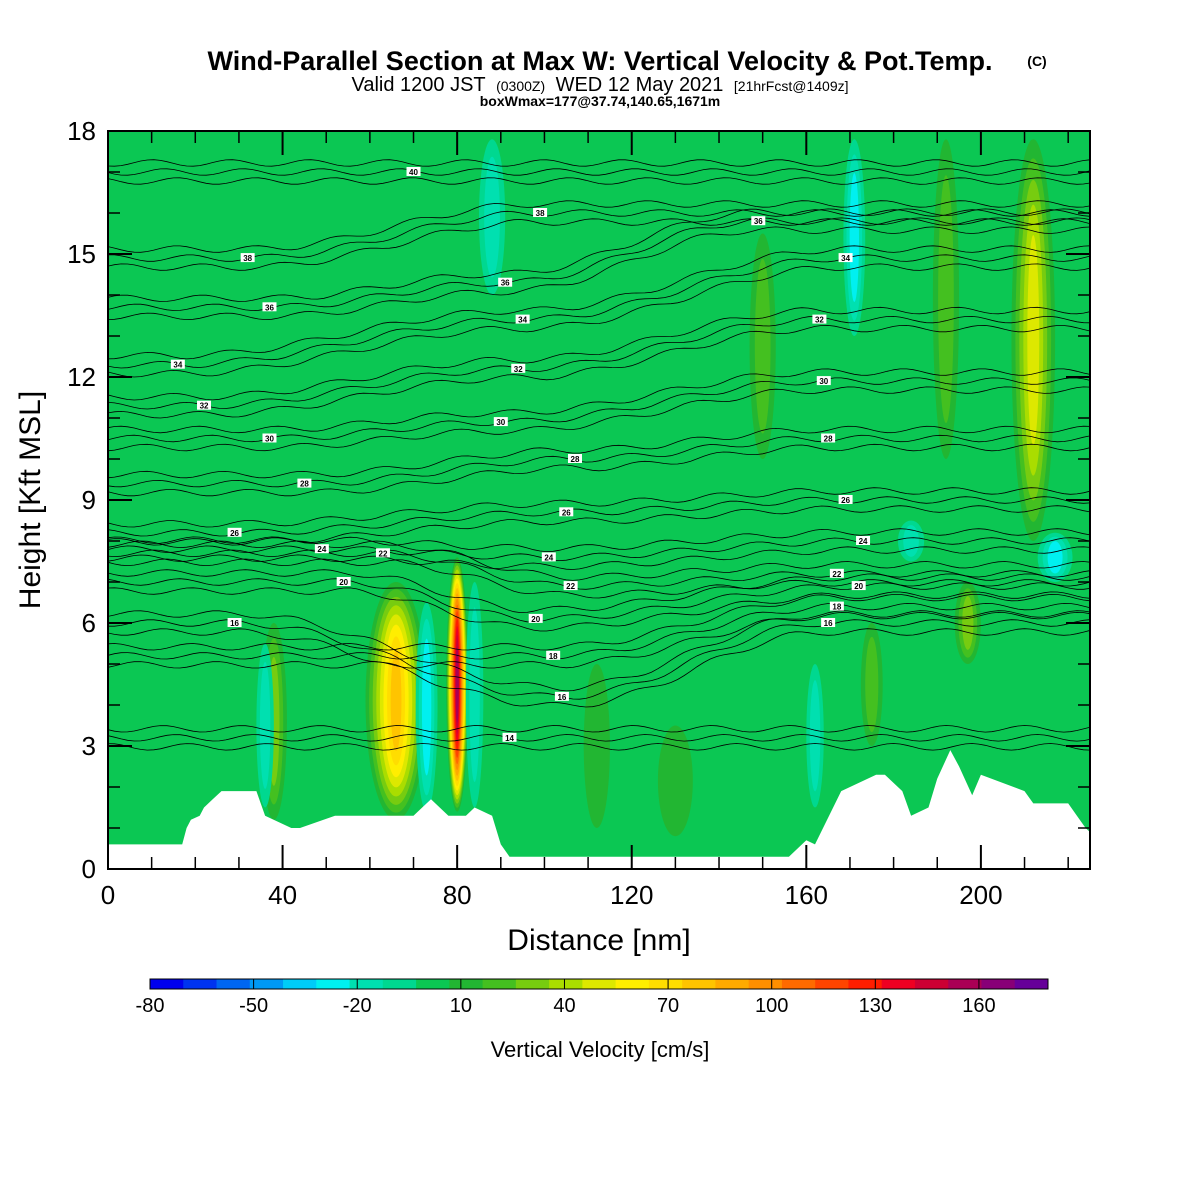 This screenshot has width=1200, height=1200. Describe the element at coordinates (640, 85) in the screenshot. I see `valid-date: WED 12 May 2021` at that location.